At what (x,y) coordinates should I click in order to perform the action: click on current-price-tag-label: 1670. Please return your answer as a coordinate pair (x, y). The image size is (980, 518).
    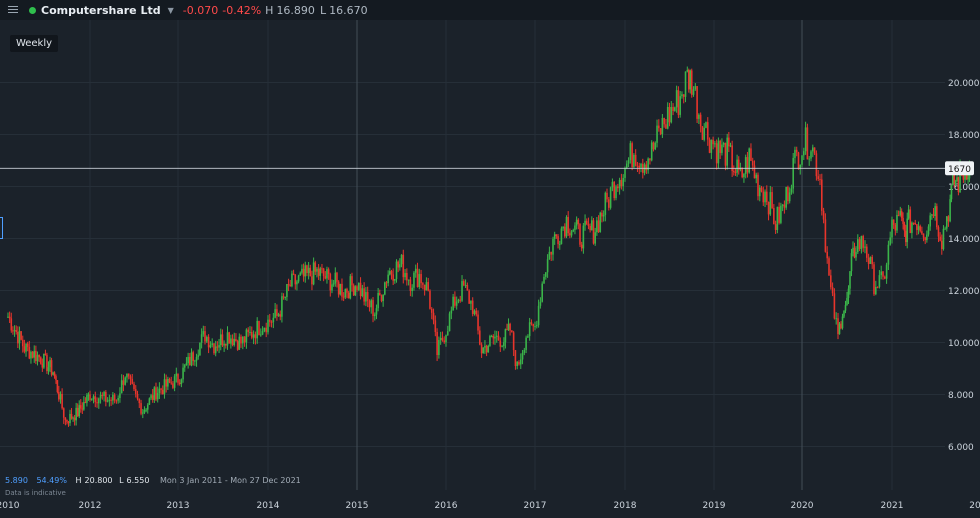
    Looking at the image, I should click on (959, 170).